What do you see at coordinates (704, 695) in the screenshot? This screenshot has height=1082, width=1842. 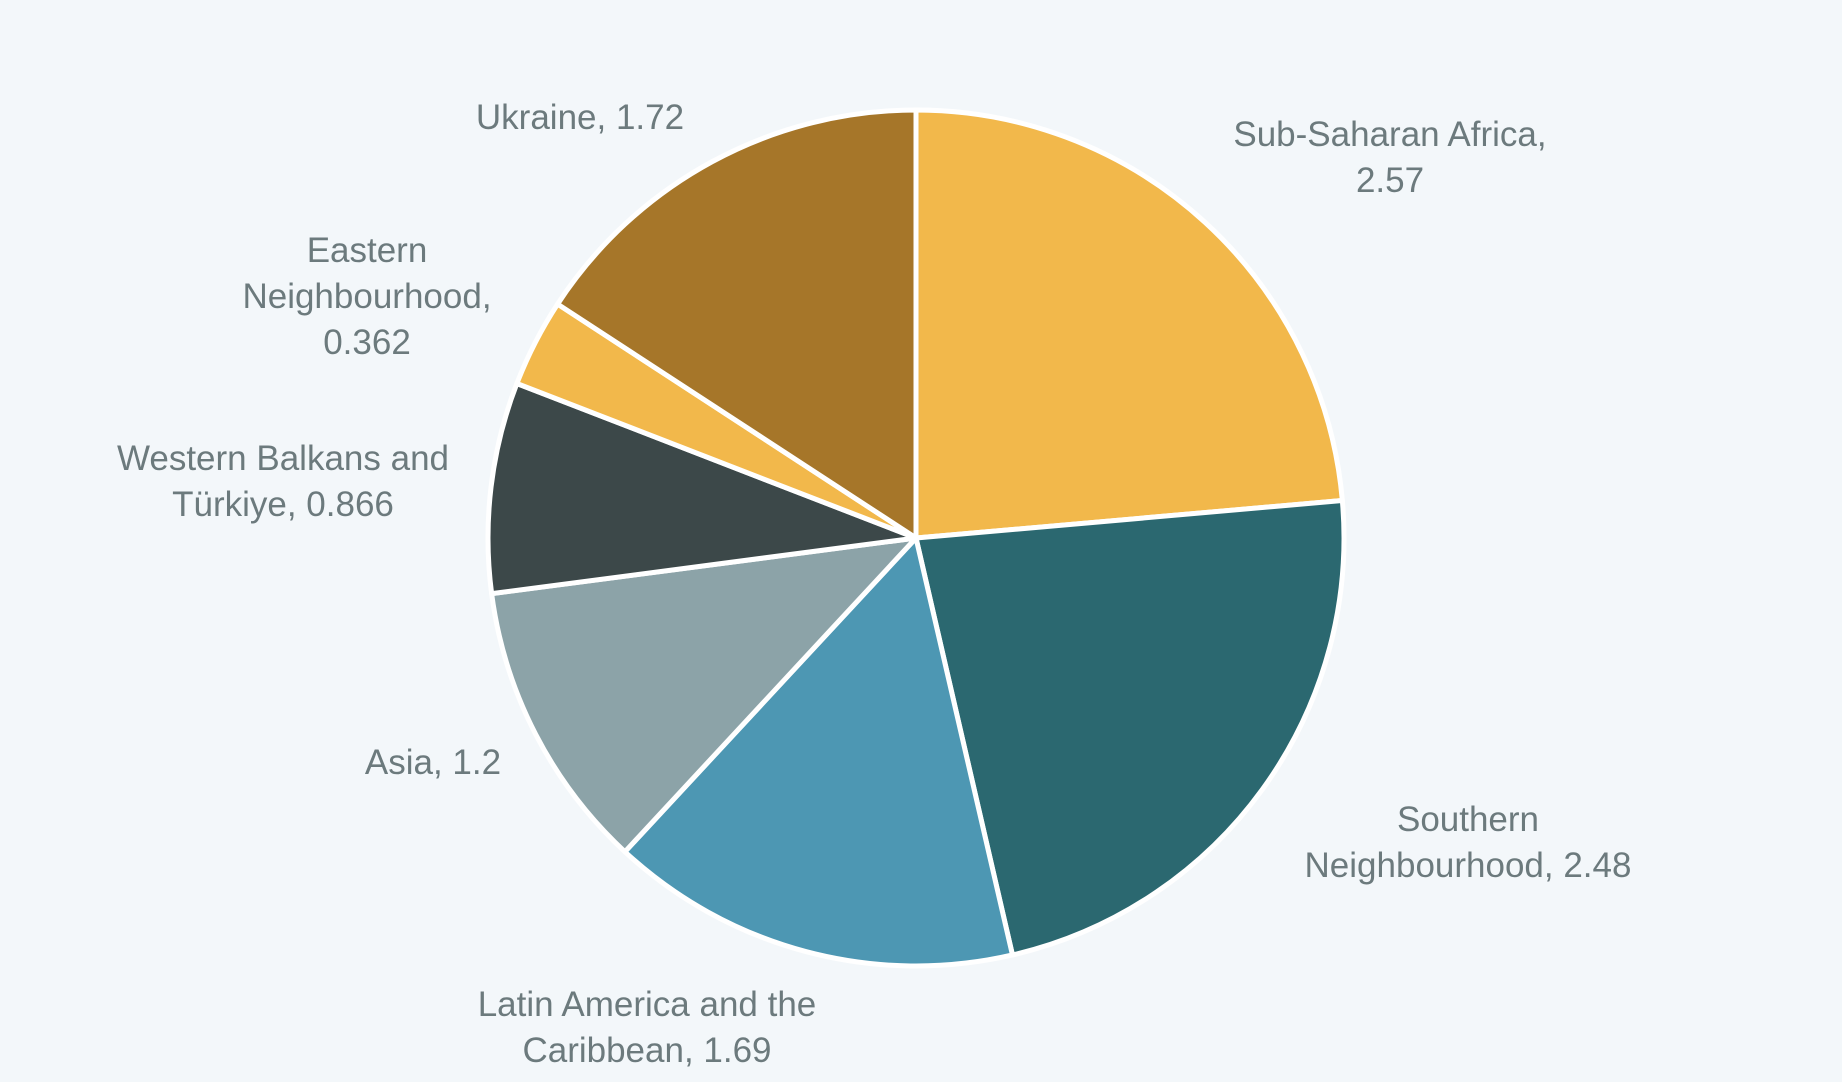 I see `pie-slice-asia` at bounding box center [704, 695].